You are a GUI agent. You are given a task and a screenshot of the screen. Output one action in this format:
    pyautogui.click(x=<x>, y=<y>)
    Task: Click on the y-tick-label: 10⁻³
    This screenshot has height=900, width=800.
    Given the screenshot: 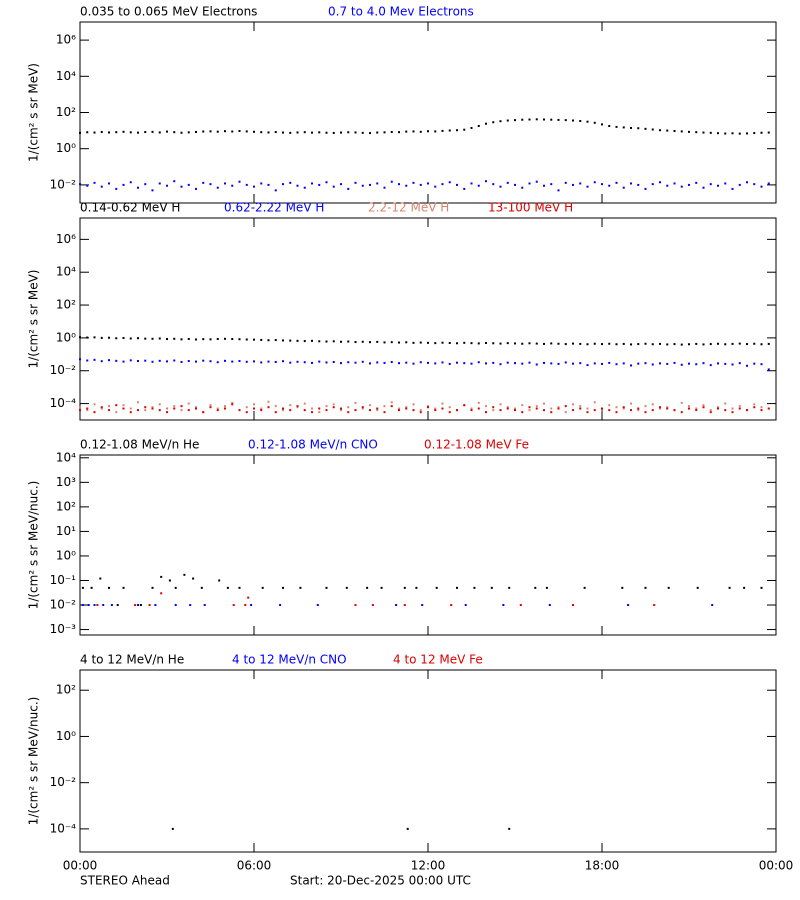 What is the action you would take?
    pyautogui.click(x=63, y=629)
    